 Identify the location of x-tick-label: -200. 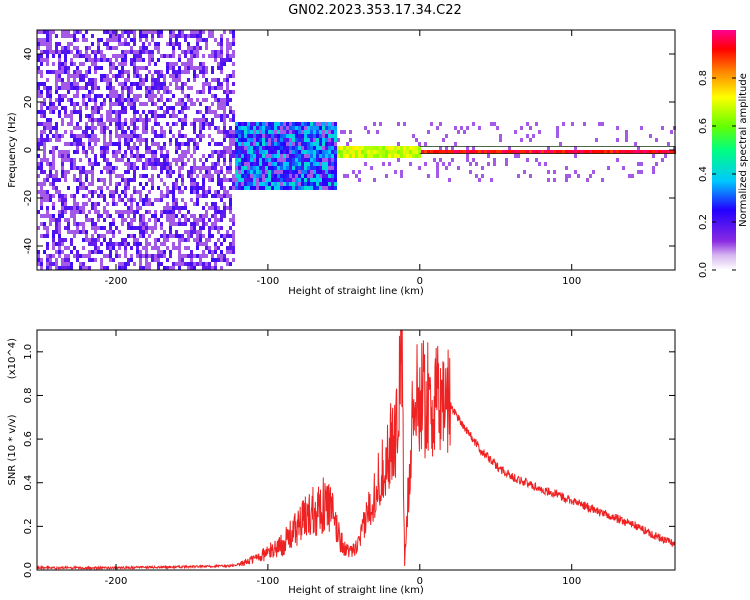
(116, 581).